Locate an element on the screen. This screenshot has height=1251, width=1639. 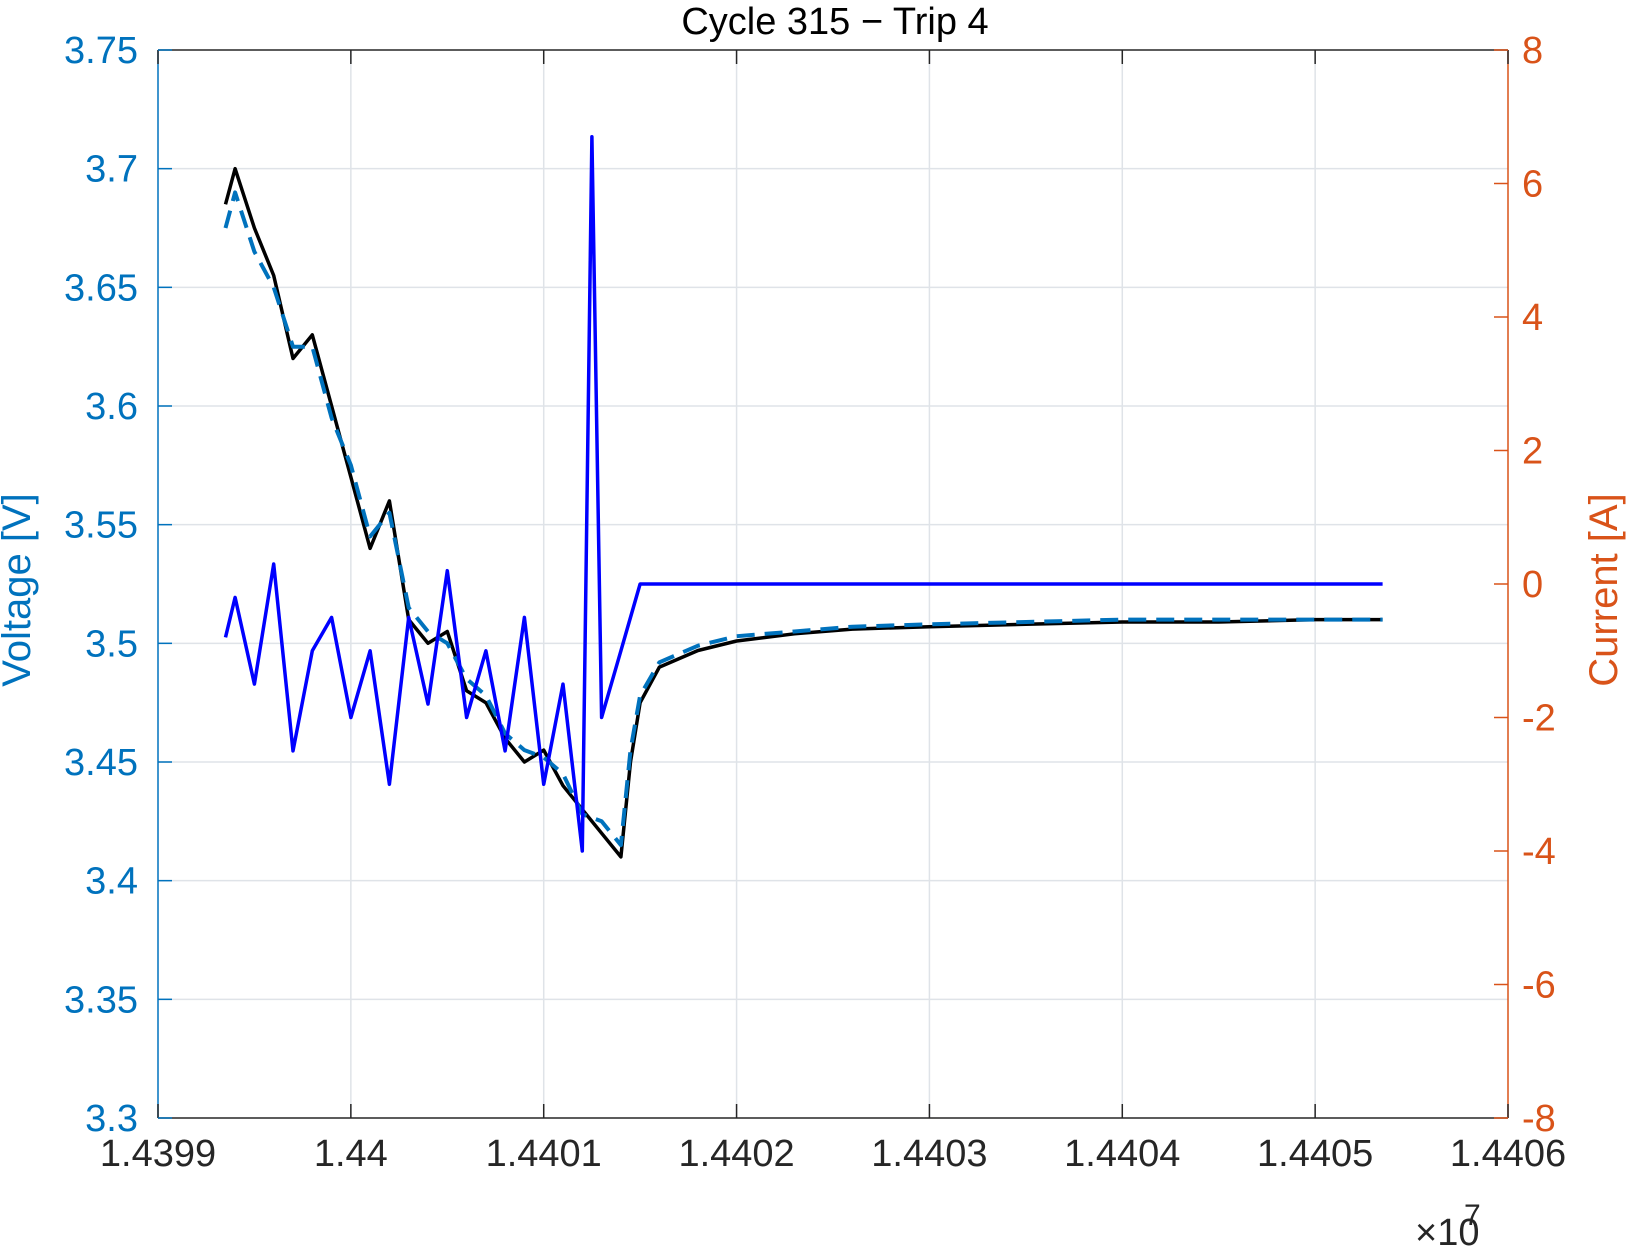
y-right-tick-label: -8 is located at coordinates (1539, 1119).